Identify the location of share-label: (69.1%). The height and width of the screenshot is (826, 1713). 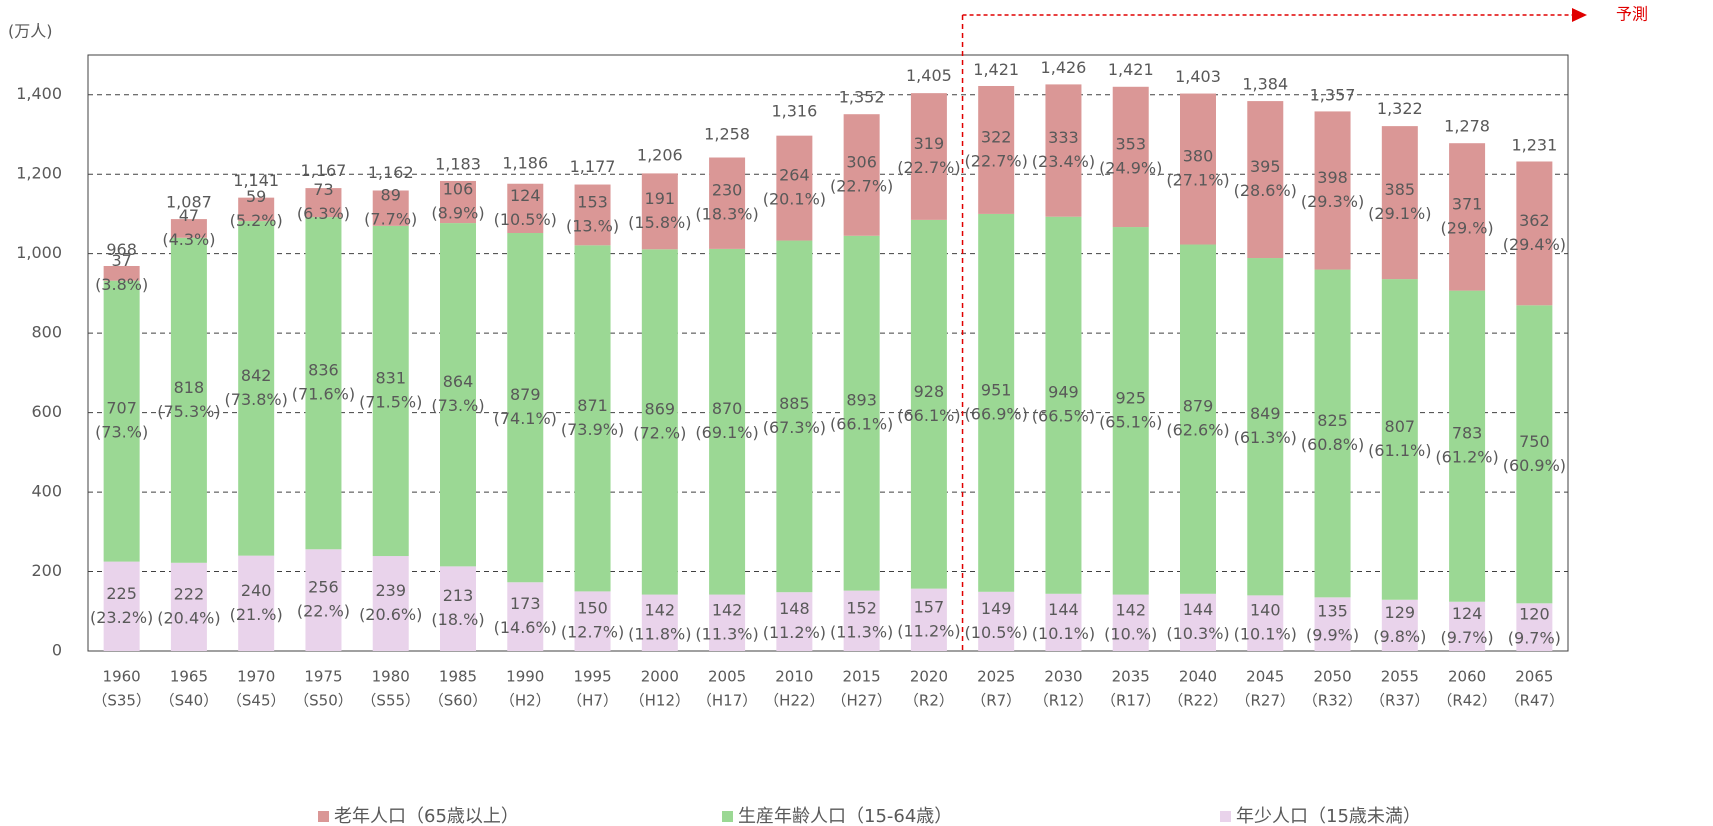
(726, 432).